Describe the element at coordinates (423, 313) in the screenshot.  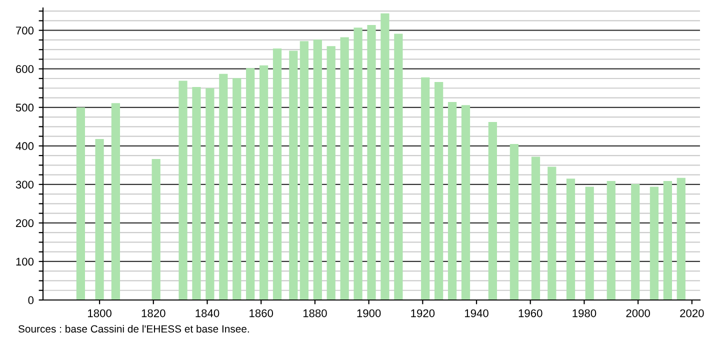
I see `x-tick-label: 1920` at that location.